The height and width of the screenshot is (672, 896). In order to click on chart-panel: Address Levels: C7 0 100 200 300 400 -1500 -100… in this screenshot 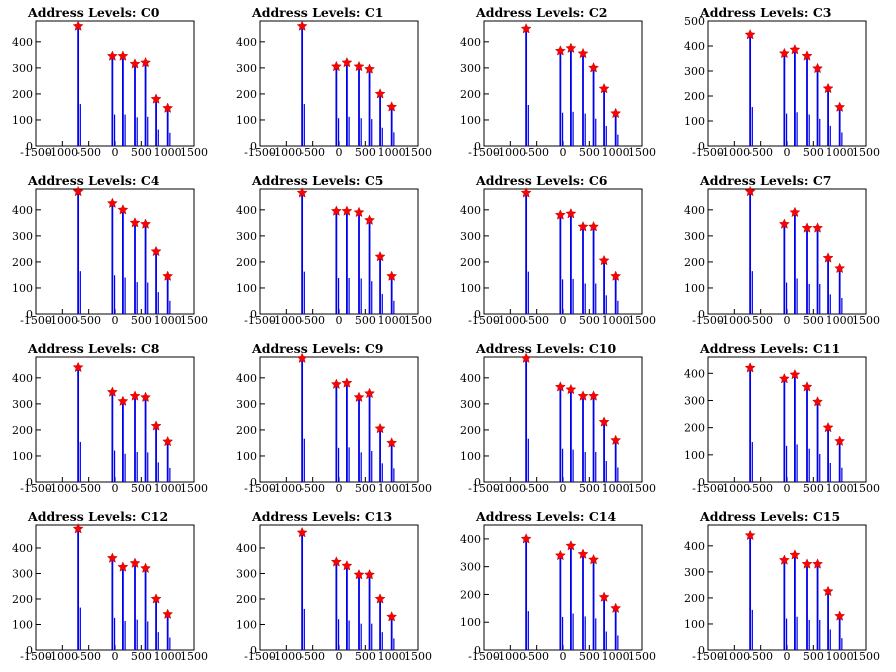, I will do `click(784, 252)`.